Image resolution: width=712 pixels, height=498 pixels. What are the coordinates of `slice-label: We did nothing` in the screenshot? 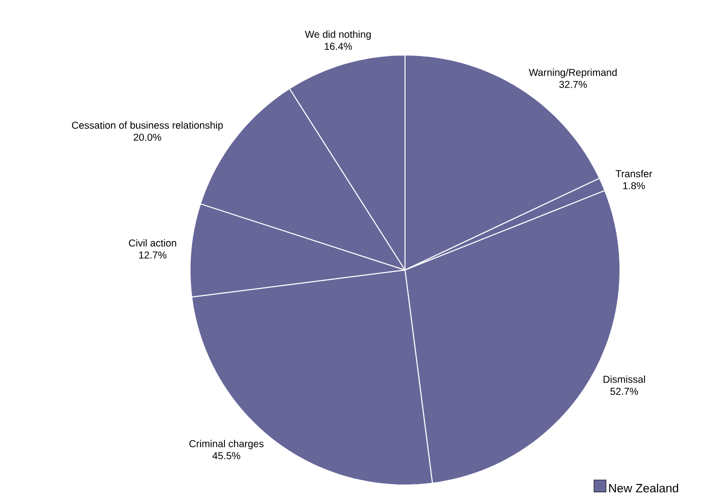 It's located at (337, 35).